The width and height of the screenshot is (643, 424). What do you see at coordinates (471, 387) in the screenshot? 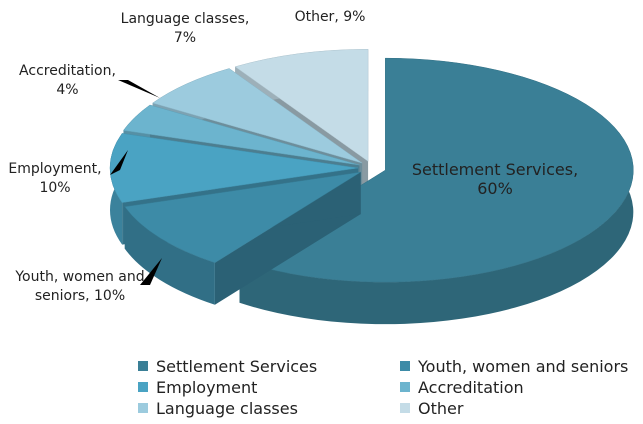
I see `legend-label: Accreditation` at bounding box center [471, 387].